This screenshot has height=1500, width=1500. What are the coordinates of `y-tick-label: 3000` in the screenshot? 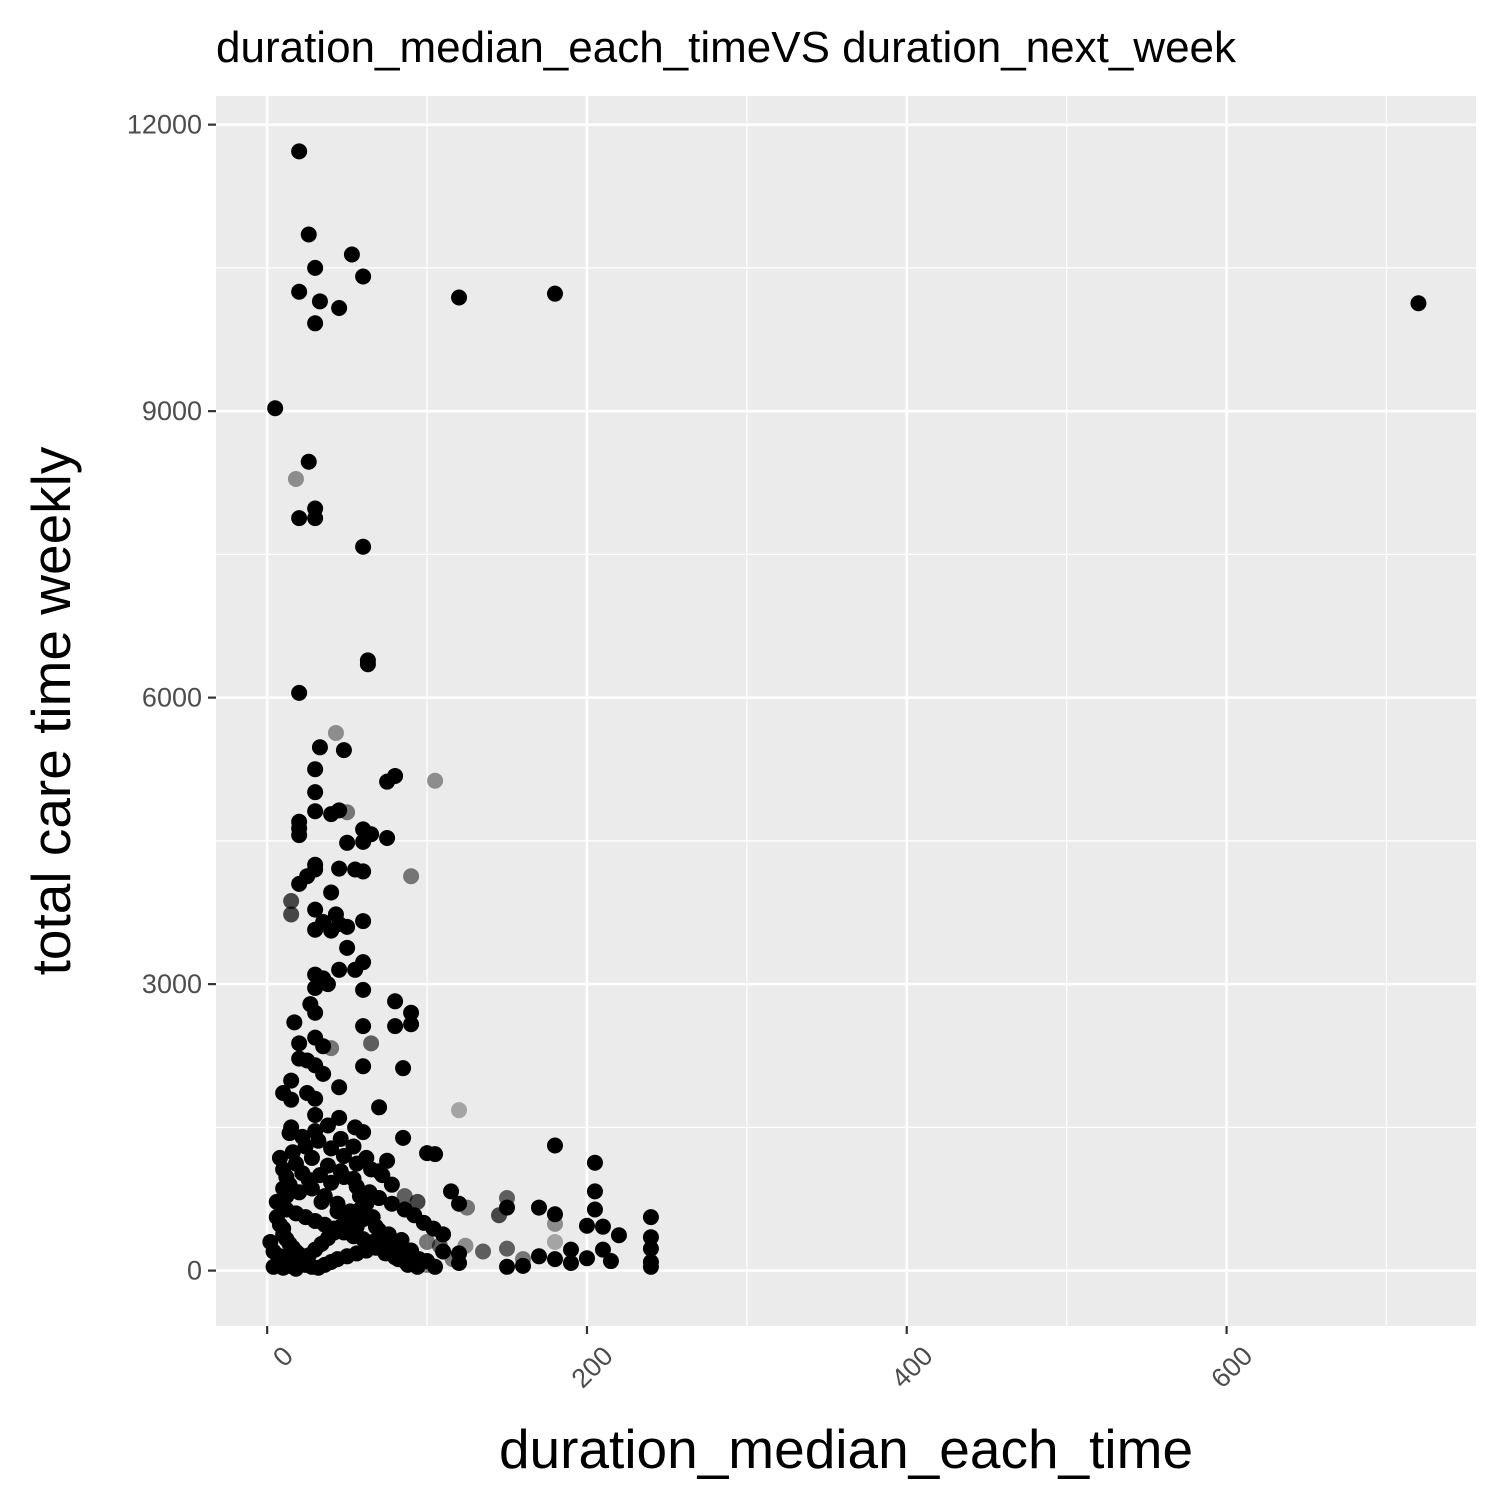 It's located at (172, 984).